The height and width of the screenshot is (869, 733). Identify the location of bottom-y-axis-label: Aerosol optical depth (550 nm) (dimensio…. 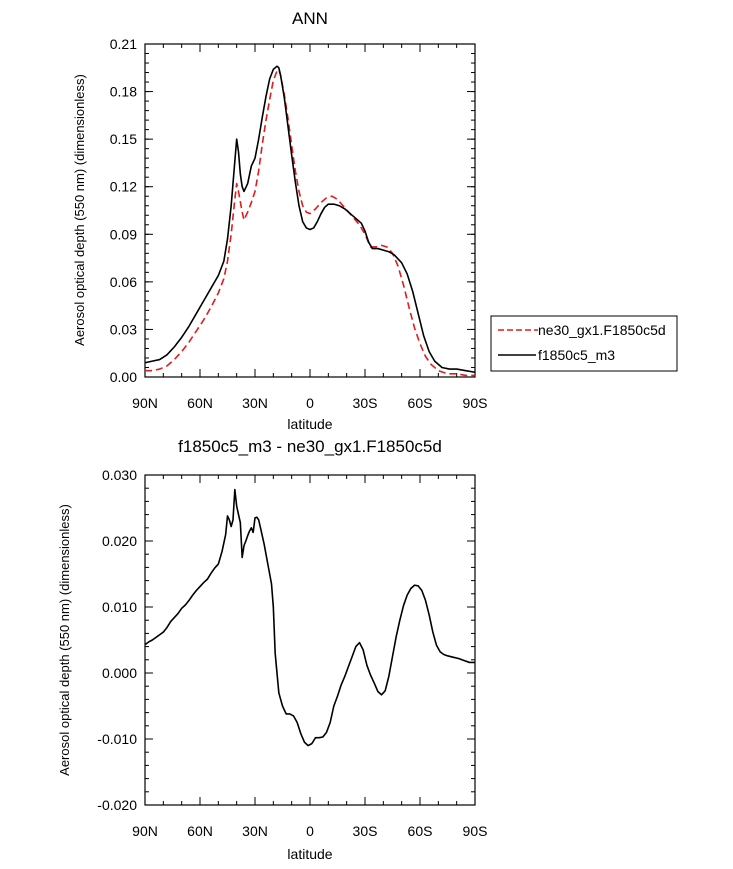
(64, 640).